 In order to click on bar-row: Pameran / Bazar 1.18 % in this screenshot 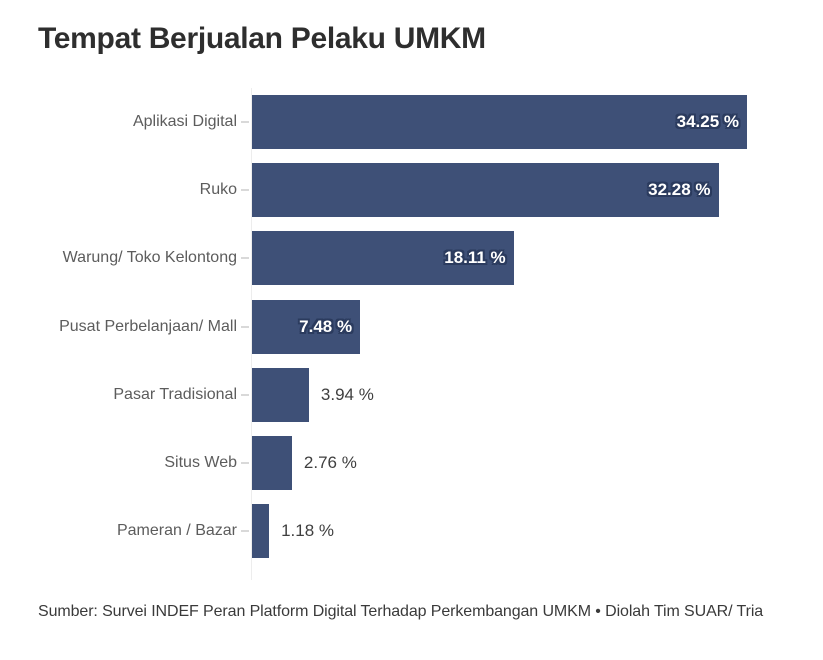, I will do `click(411, 531)`.